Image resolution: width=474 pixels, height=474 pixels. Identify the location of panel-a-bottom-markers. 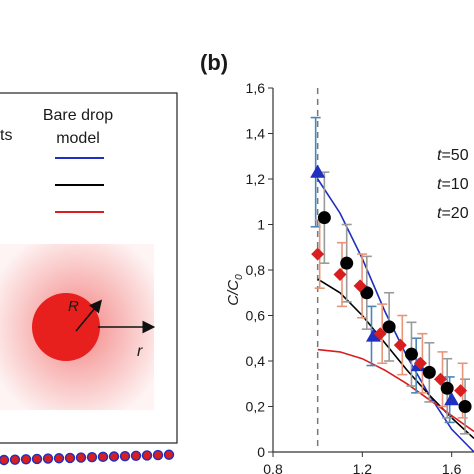
(87, 457).